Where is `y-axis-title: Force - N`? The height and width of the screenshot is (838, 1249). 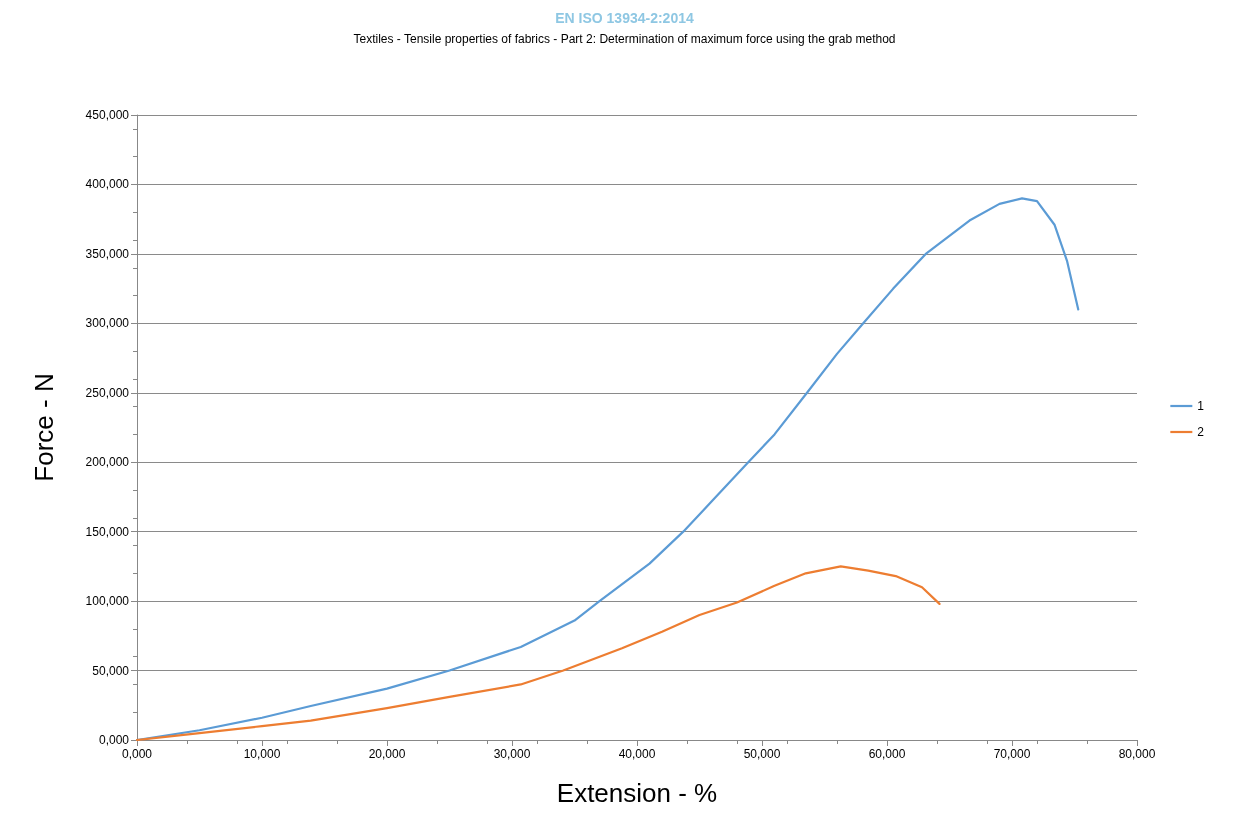
y-axis-title: Force - N is located at coordinates (44, 427).